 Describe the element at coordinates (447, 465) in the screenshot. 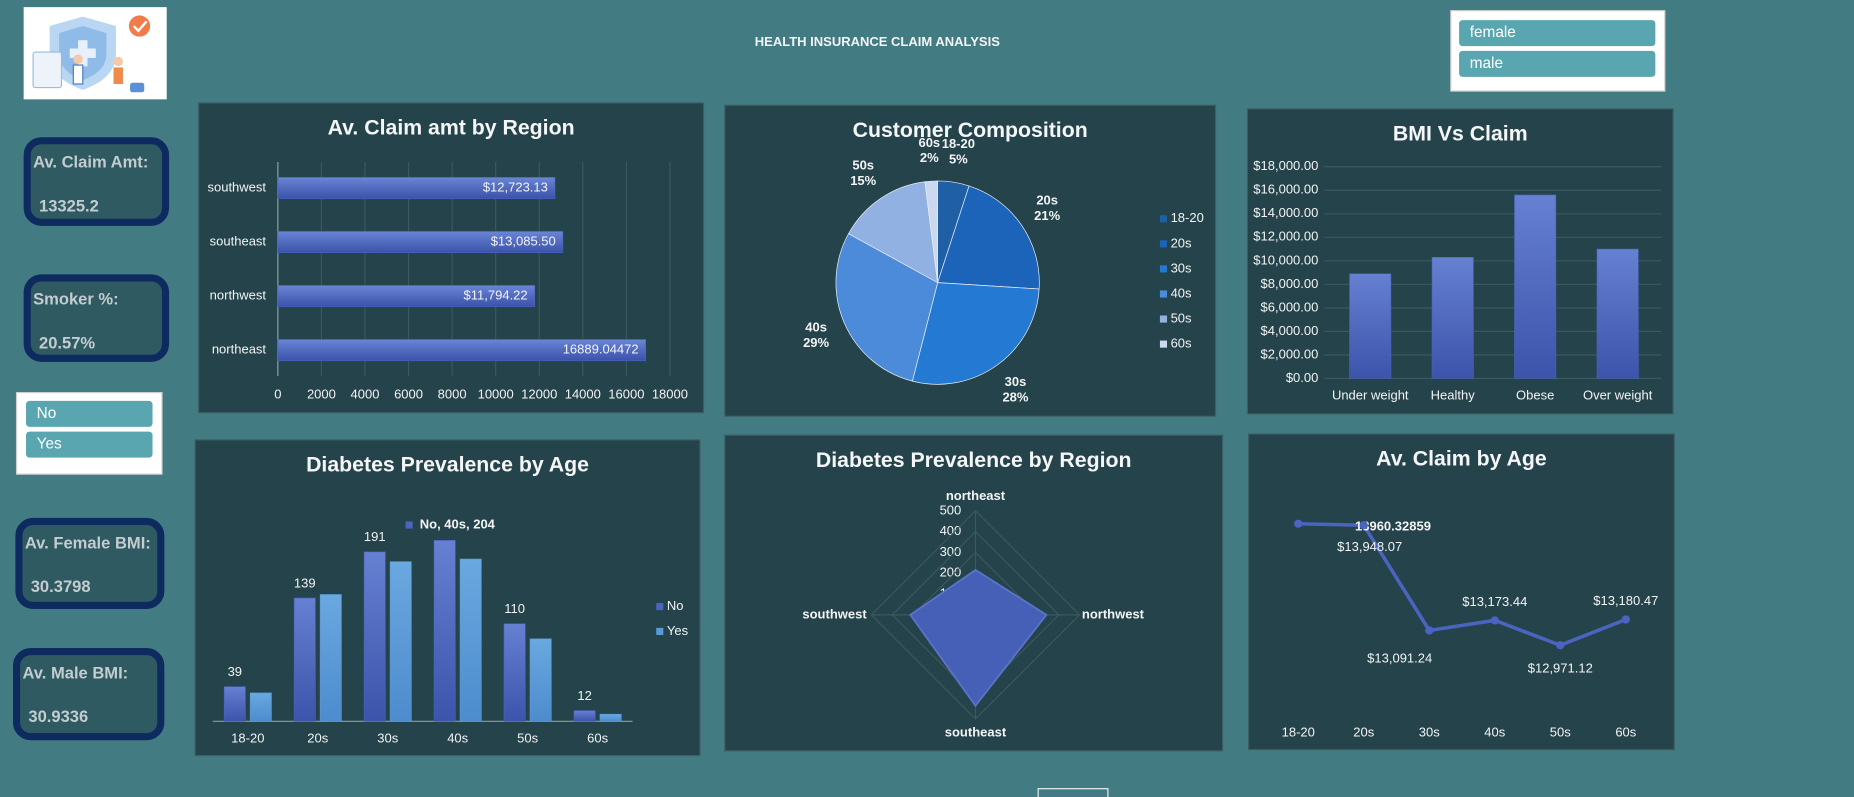

I see `chart-title: Diabetes Prevalence by Age` at that location.